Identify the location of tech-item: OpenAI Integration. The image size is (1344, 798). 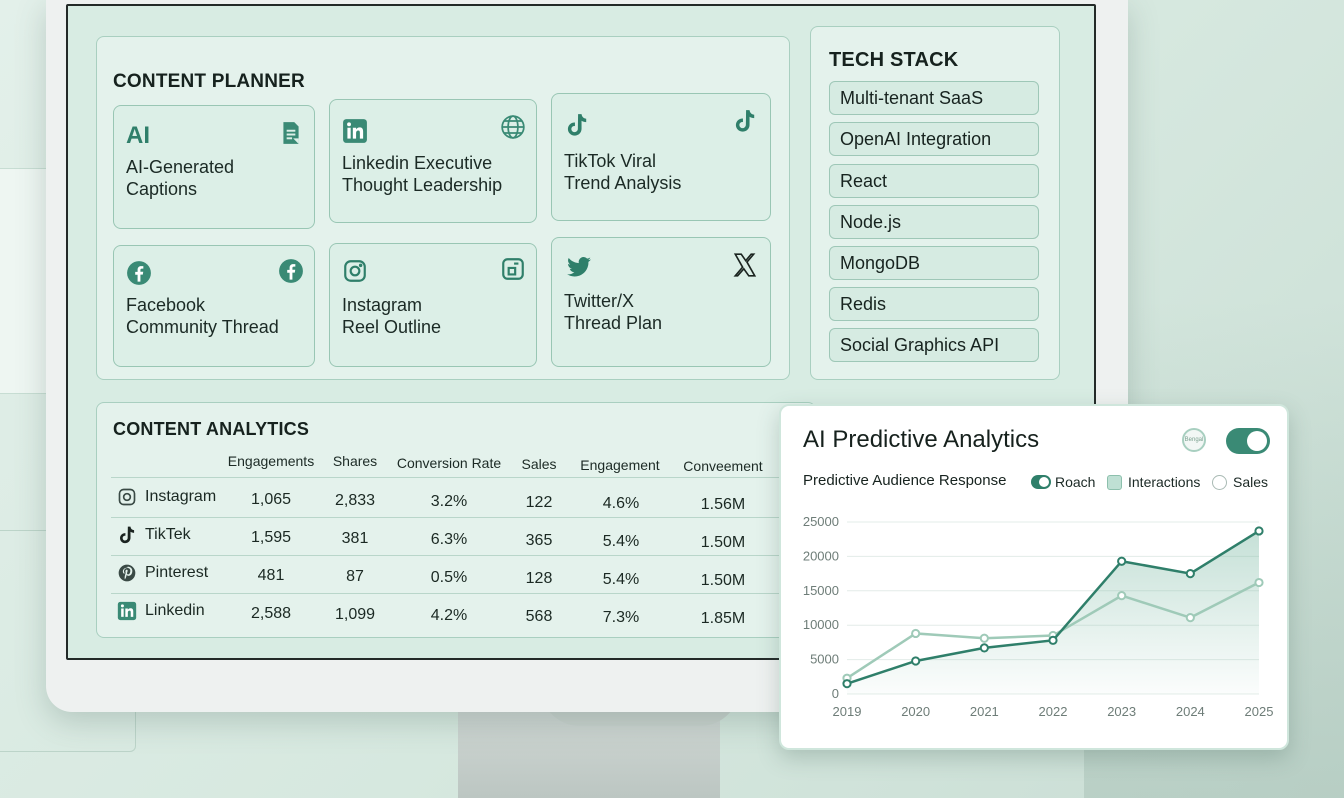
(934, 139).